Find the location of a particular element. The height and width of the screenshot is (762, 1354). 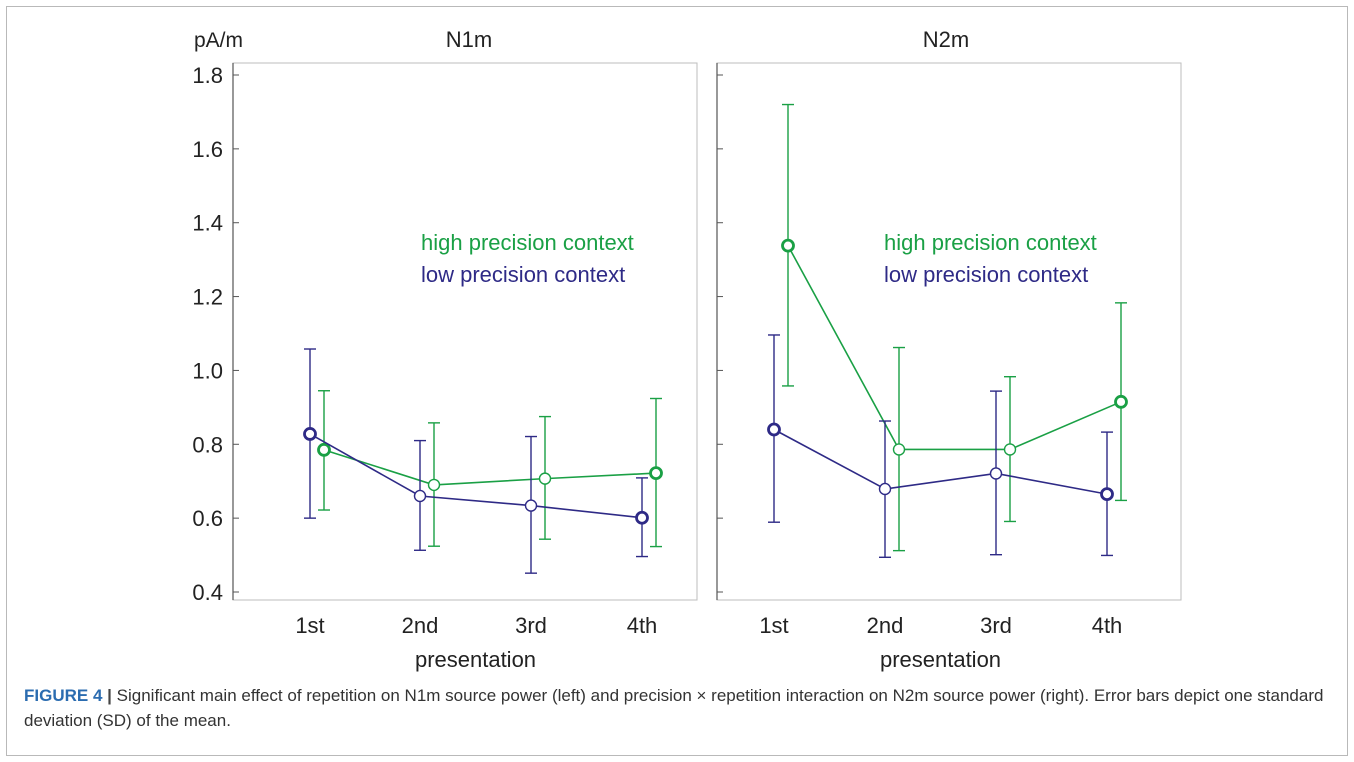

y-tick-label: 0.6 is located at coordinates (207, 518).